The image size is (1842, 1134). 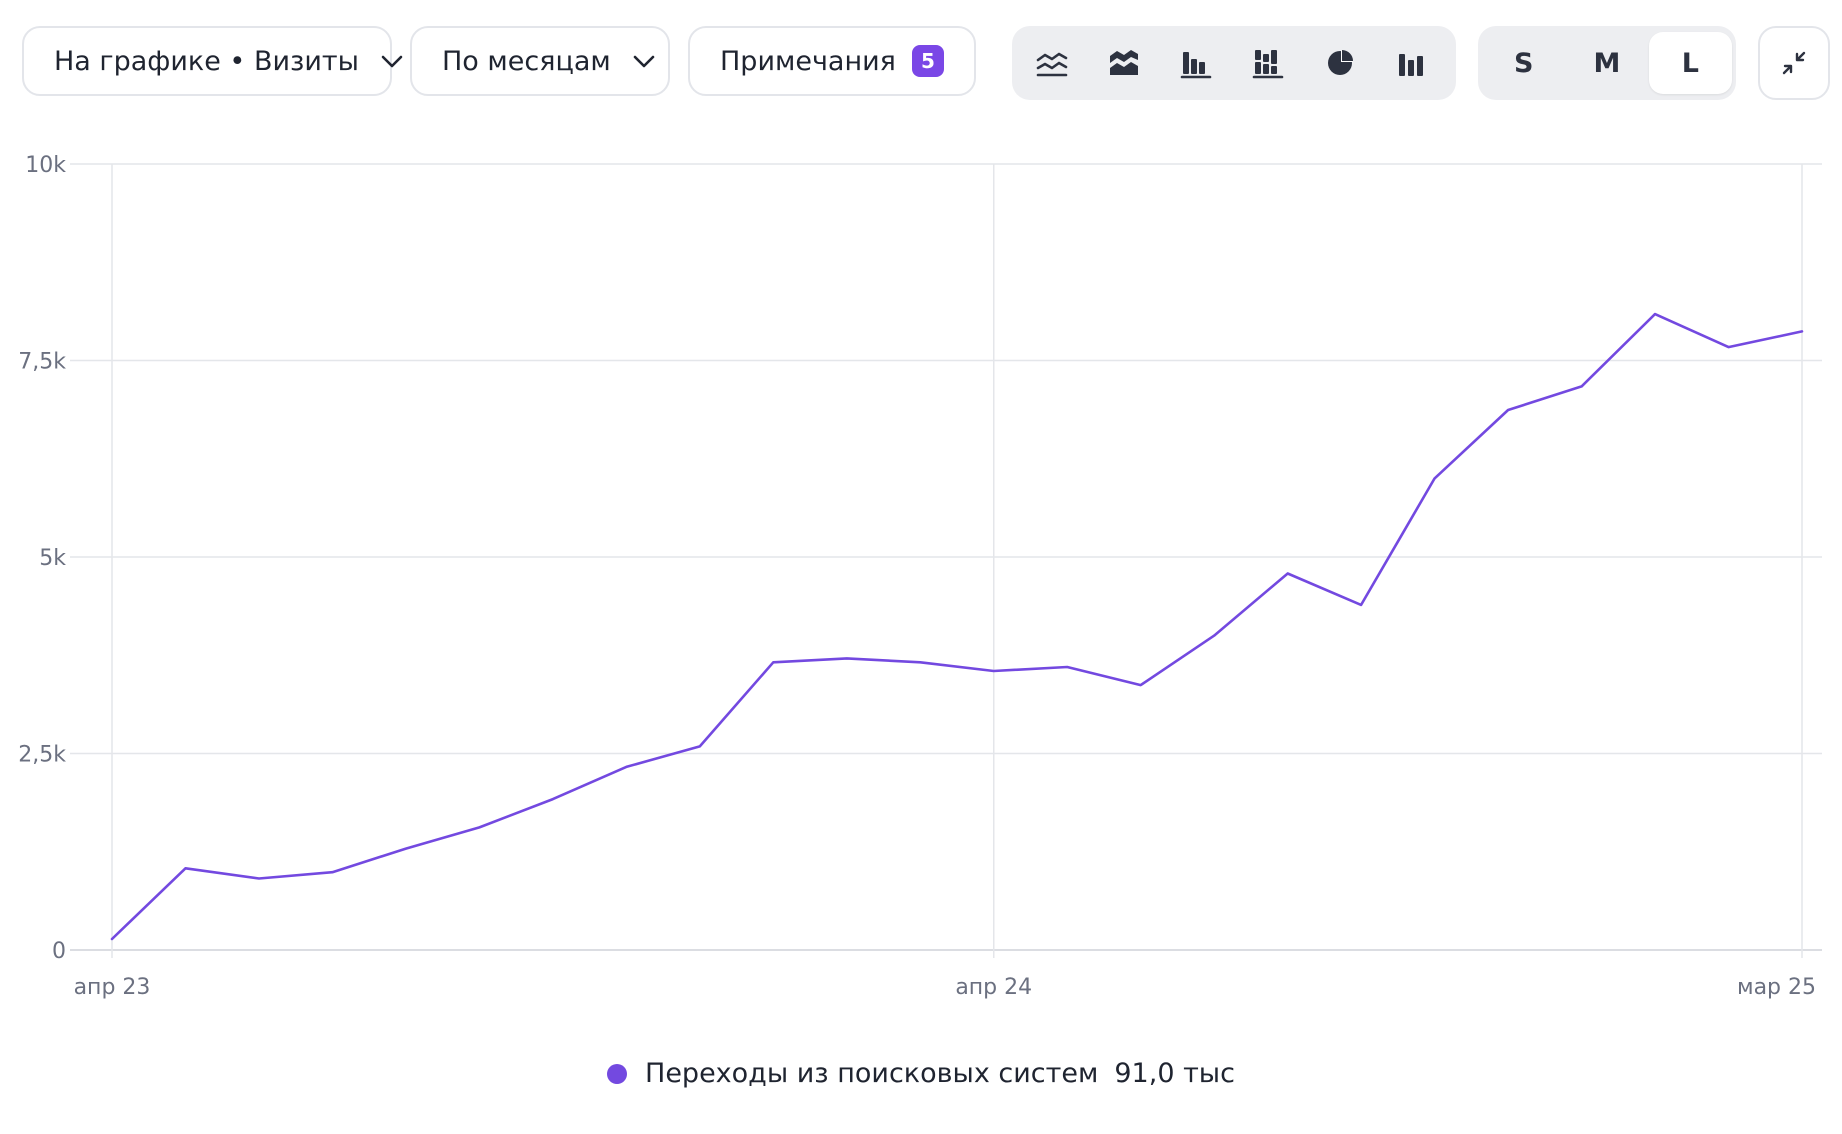 I want to click on x-axis-ticks: апр 23 апр 24 мар 25, so click(x=945, y=987).